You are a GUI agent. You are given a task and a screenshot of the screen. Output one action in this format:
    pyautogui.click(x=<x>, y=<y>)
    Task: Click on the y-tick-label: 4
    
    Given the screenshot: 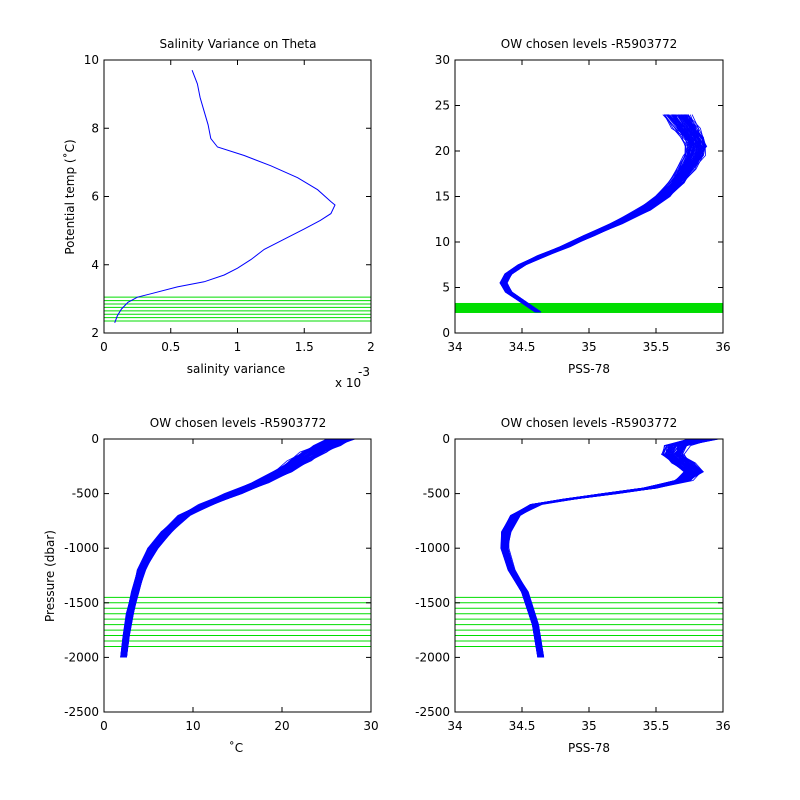 What is the action you would take?
    pyautogui.click(x=95, y=265)
    